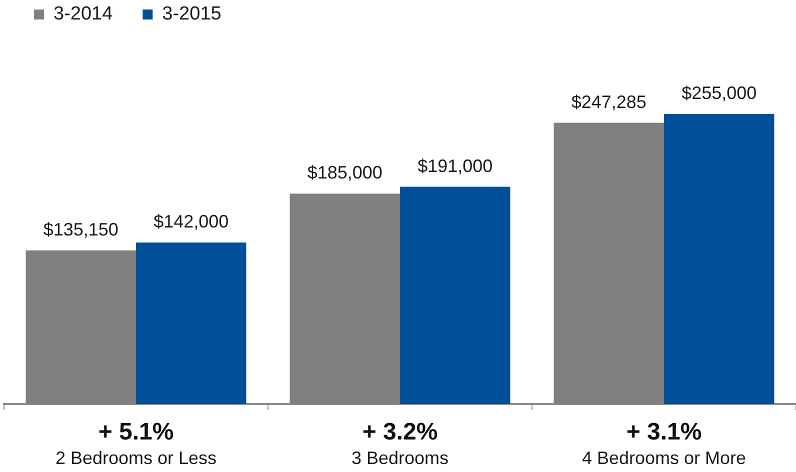 Image resolution: width=796 pixels, height=472 pixels. What do you see at coordinates (136, 432) in the screenshot?
I see `text: + 5.1%` at bounding box center [136, 432].